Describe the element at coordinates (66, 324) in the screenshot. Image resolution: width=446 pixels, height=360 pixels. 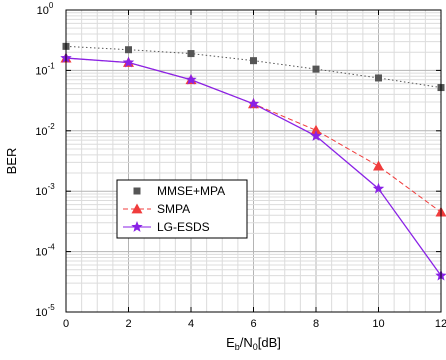
I see `x-tick-label: 0` at that location.